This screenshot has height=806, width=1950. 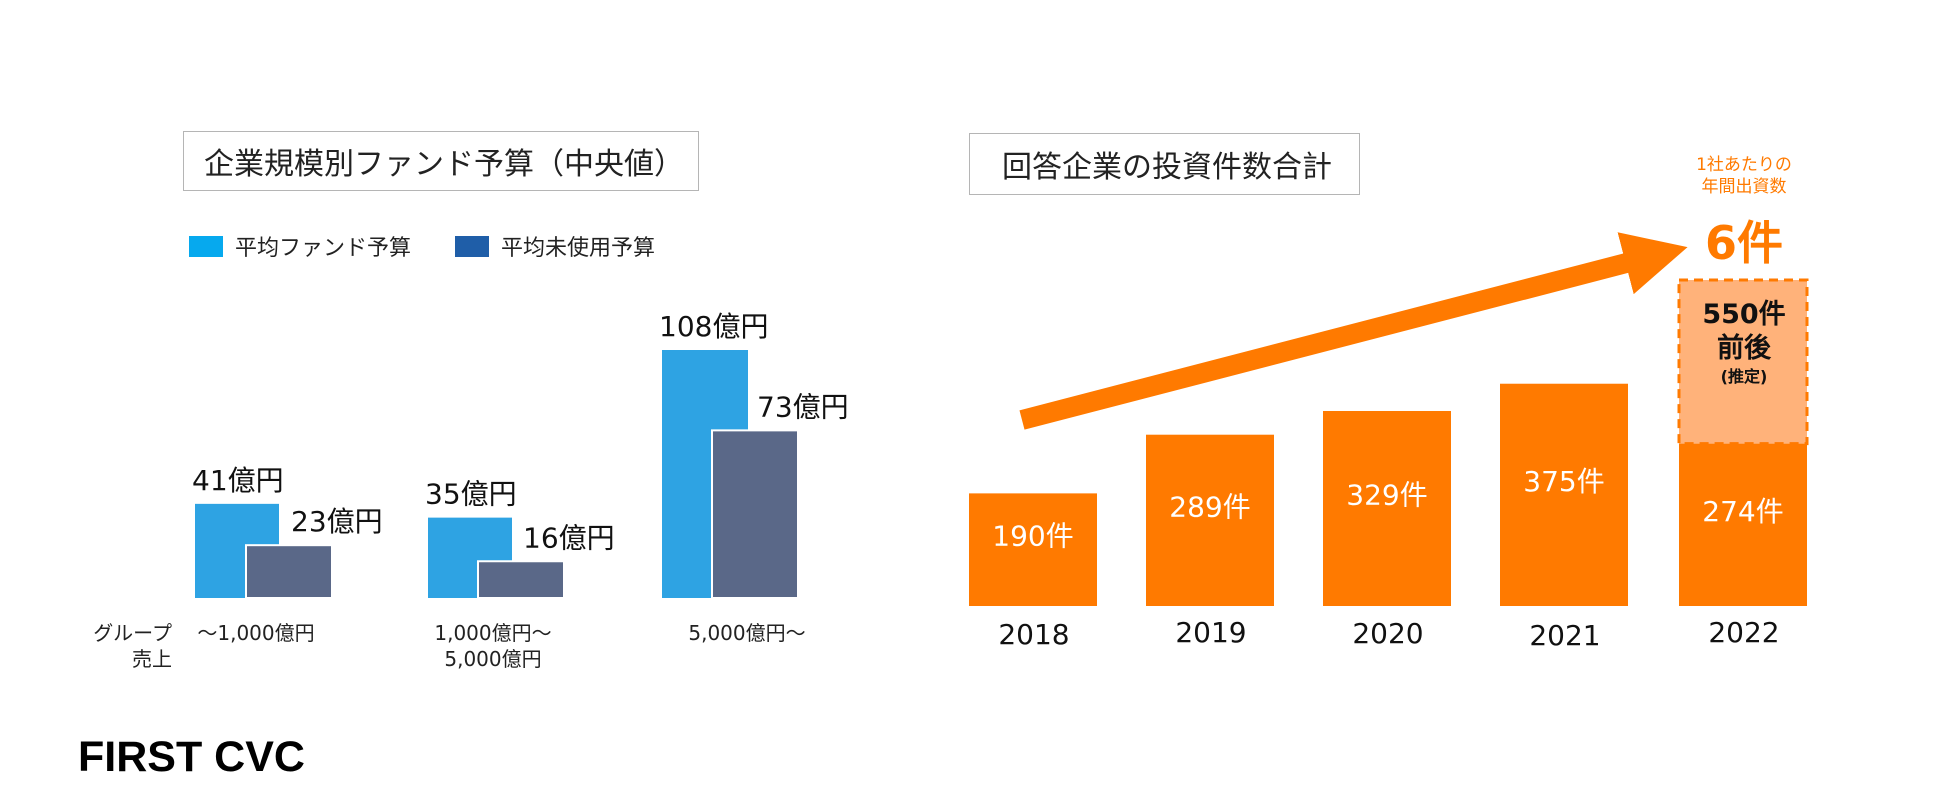 What do you see at coordinates (803, 406) in the screenshot?
I see `bar-label-unused-budget: 73億円` at bounding box center [803, 406].